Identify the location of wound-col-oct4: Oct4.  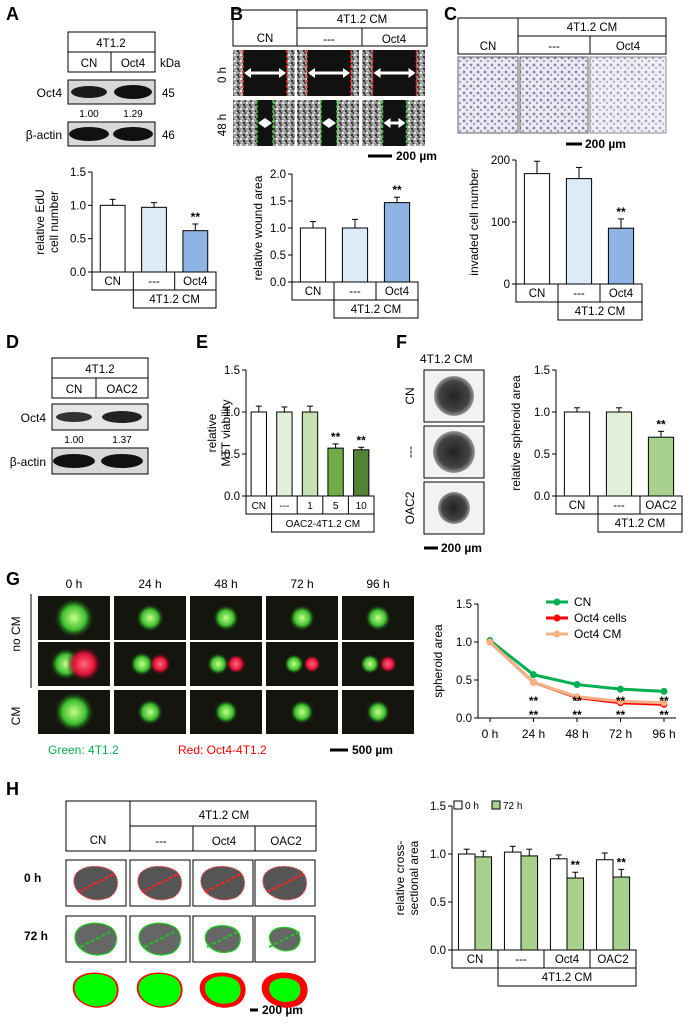
(394, 40).